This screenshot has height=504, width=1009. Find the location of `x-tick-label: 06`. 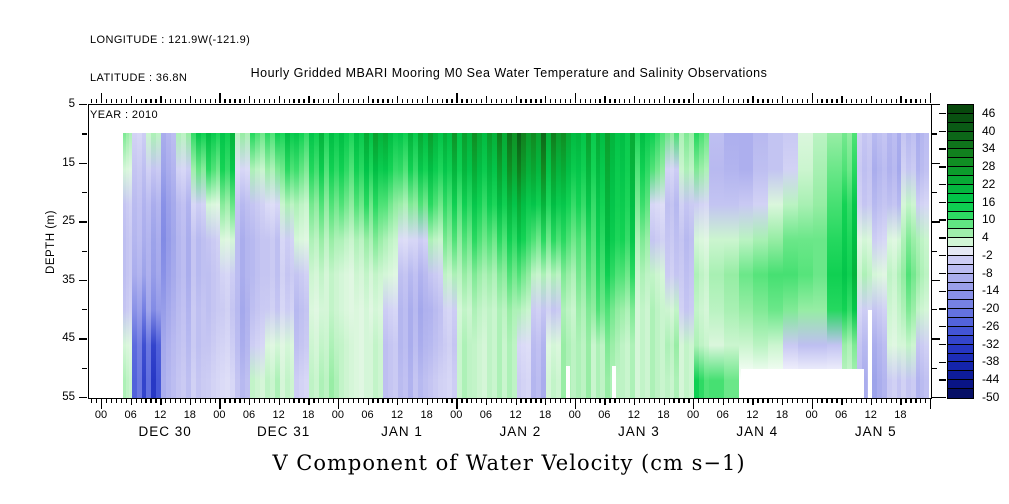

x-tick-label: 06 is located at coordinates (249, 415).